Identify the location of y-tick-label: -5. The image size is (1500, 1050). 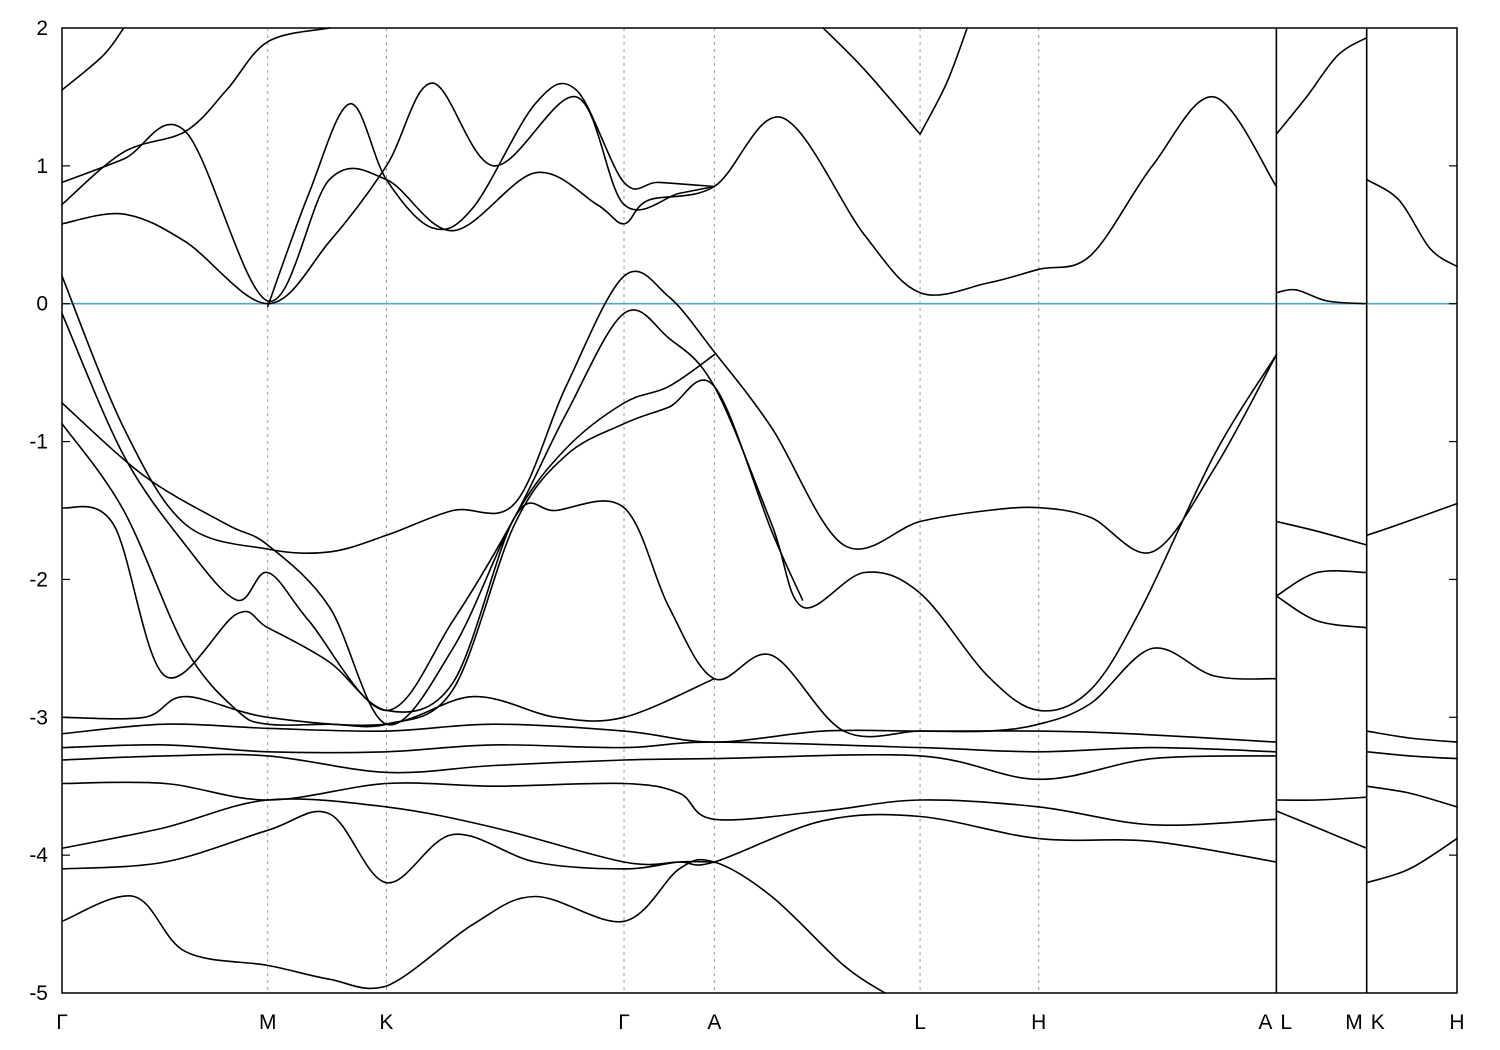
(38, 993).